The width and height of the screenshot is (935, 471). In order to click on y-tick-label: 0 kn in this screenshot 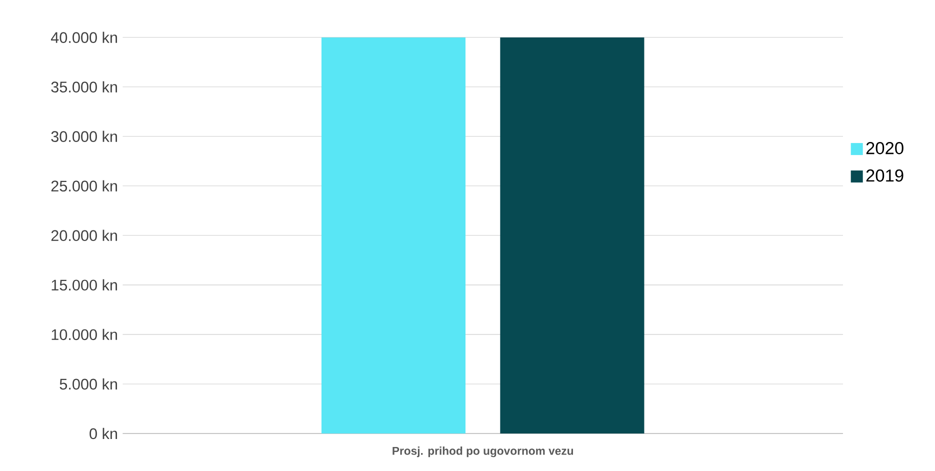, I will do `click(103, 434)`.